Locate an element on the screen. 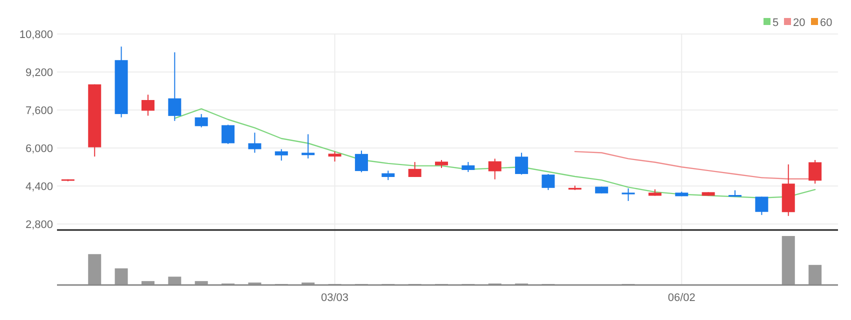  y-tick-label: 4,400 is located at coordinates (39, 186).